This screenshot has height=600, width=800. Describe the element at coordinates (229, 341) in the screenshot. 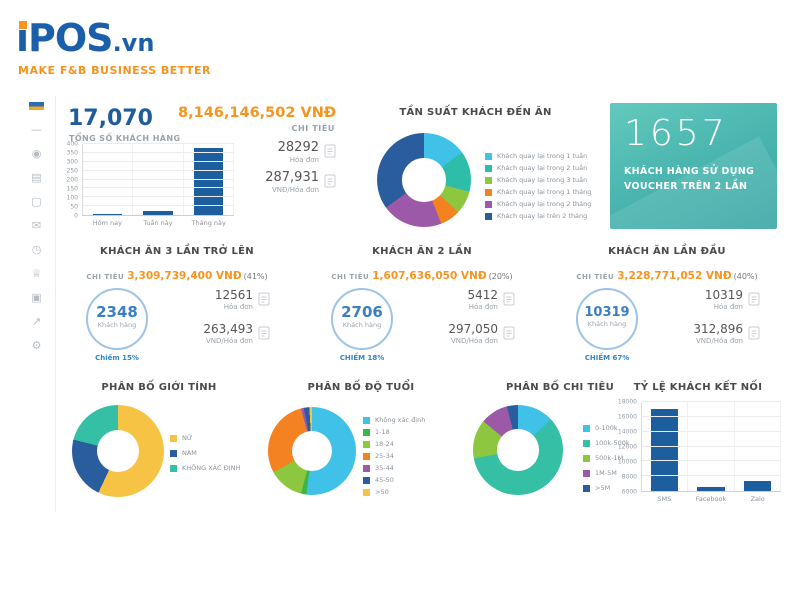

I see `avg-spend-label: VND/Hóa đơn` at that location.